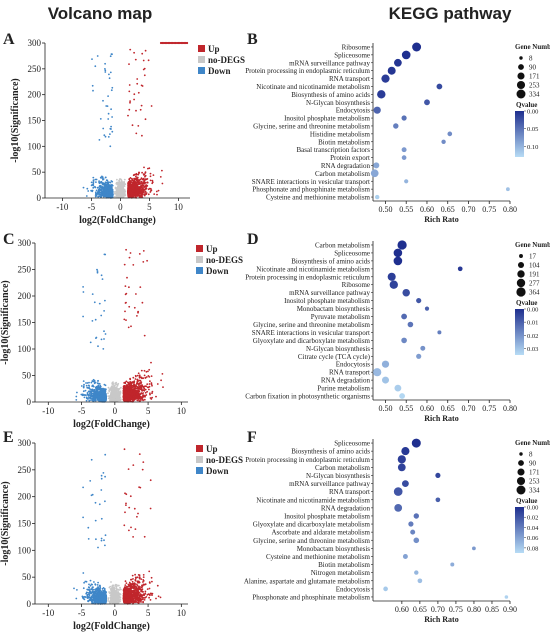  I want to click on q-legend-label: 0.05, so click(532, 129).